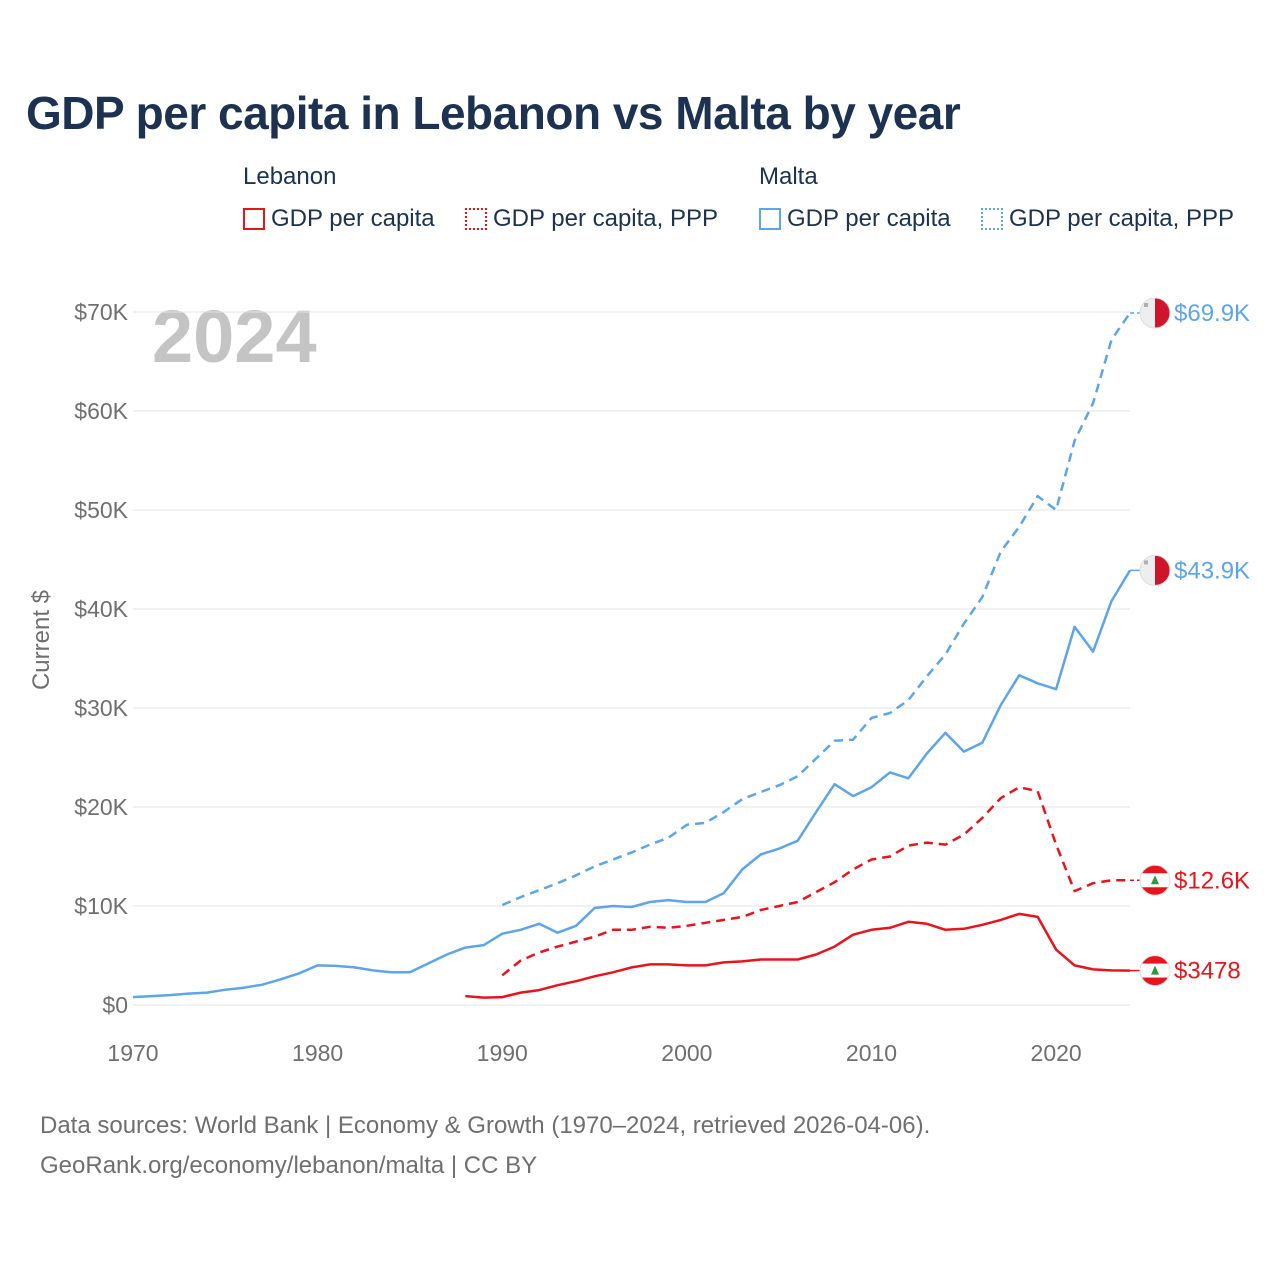 The width and height of the screenshot is (1280, 1280). Describe the element at coordinates (317, 1053) in the screenshot. I see `x-tick-label: 1980` at that location.